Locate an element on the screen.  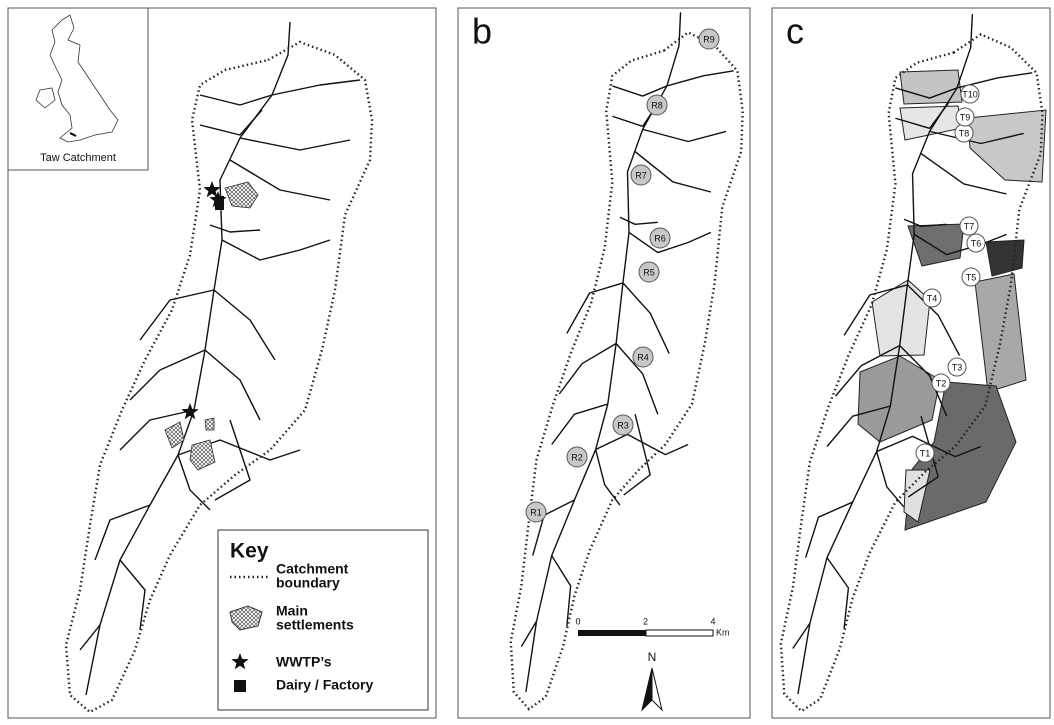
tributary-site-label: T7 is located at coordinates (969, 226).